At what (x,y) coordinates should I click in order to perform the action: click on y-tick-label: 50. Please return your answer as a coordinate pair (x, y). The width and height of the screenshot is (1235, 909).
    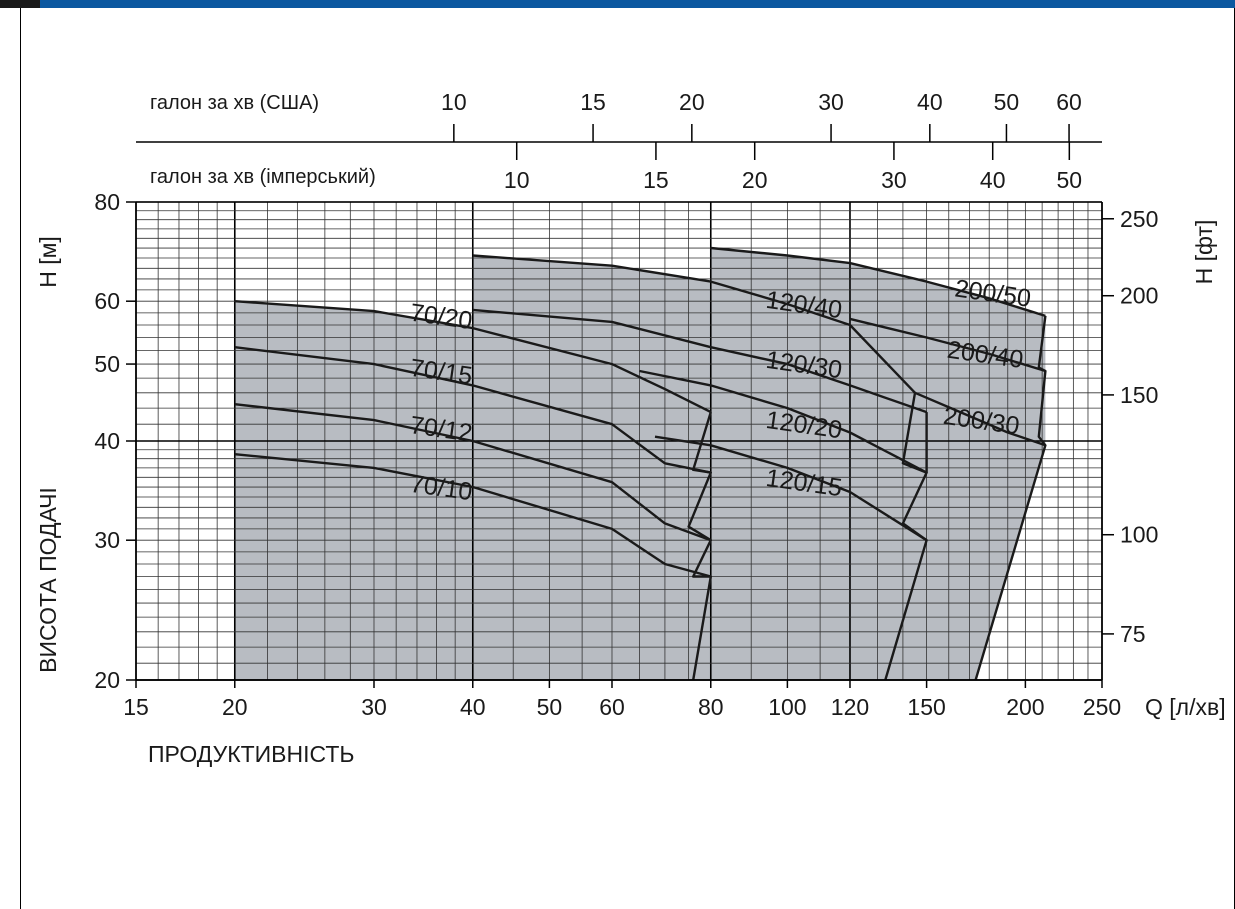
    Looking at the image, I should click on (107, 364).